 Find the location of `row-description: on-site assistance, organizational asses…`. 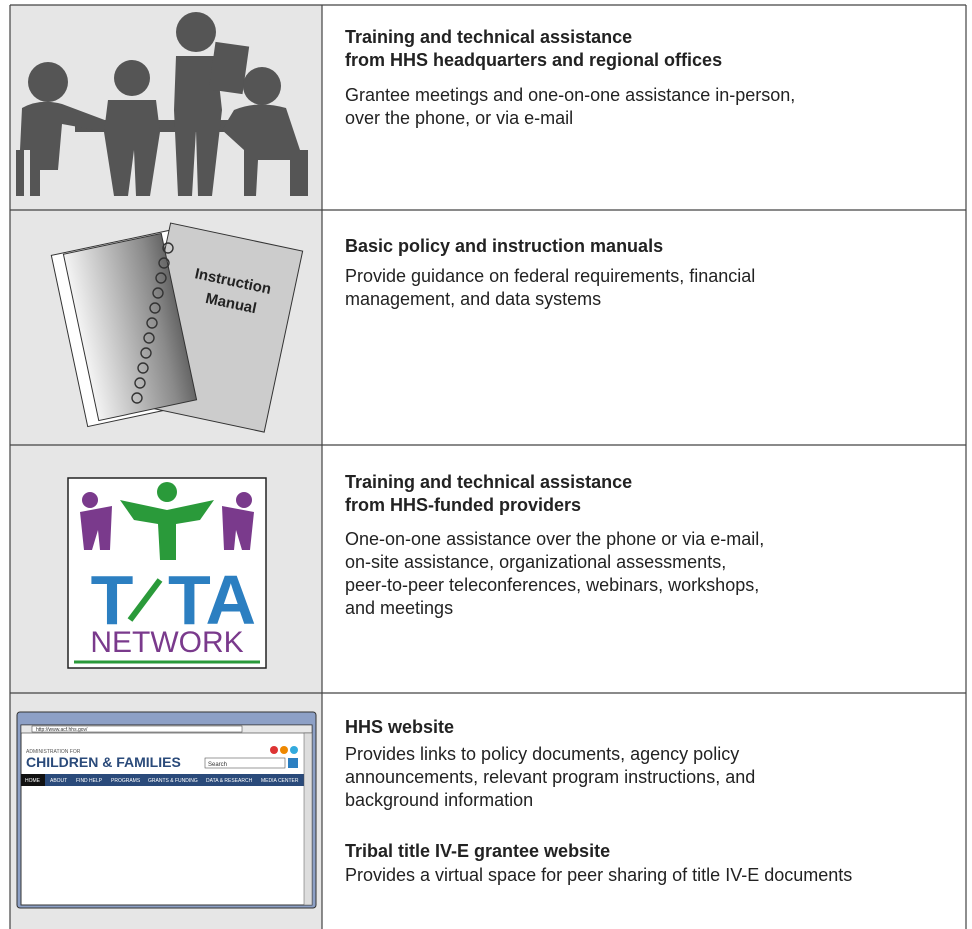

row-description: on-site assistance, organizational asses… is located at coordinates (536, 562).